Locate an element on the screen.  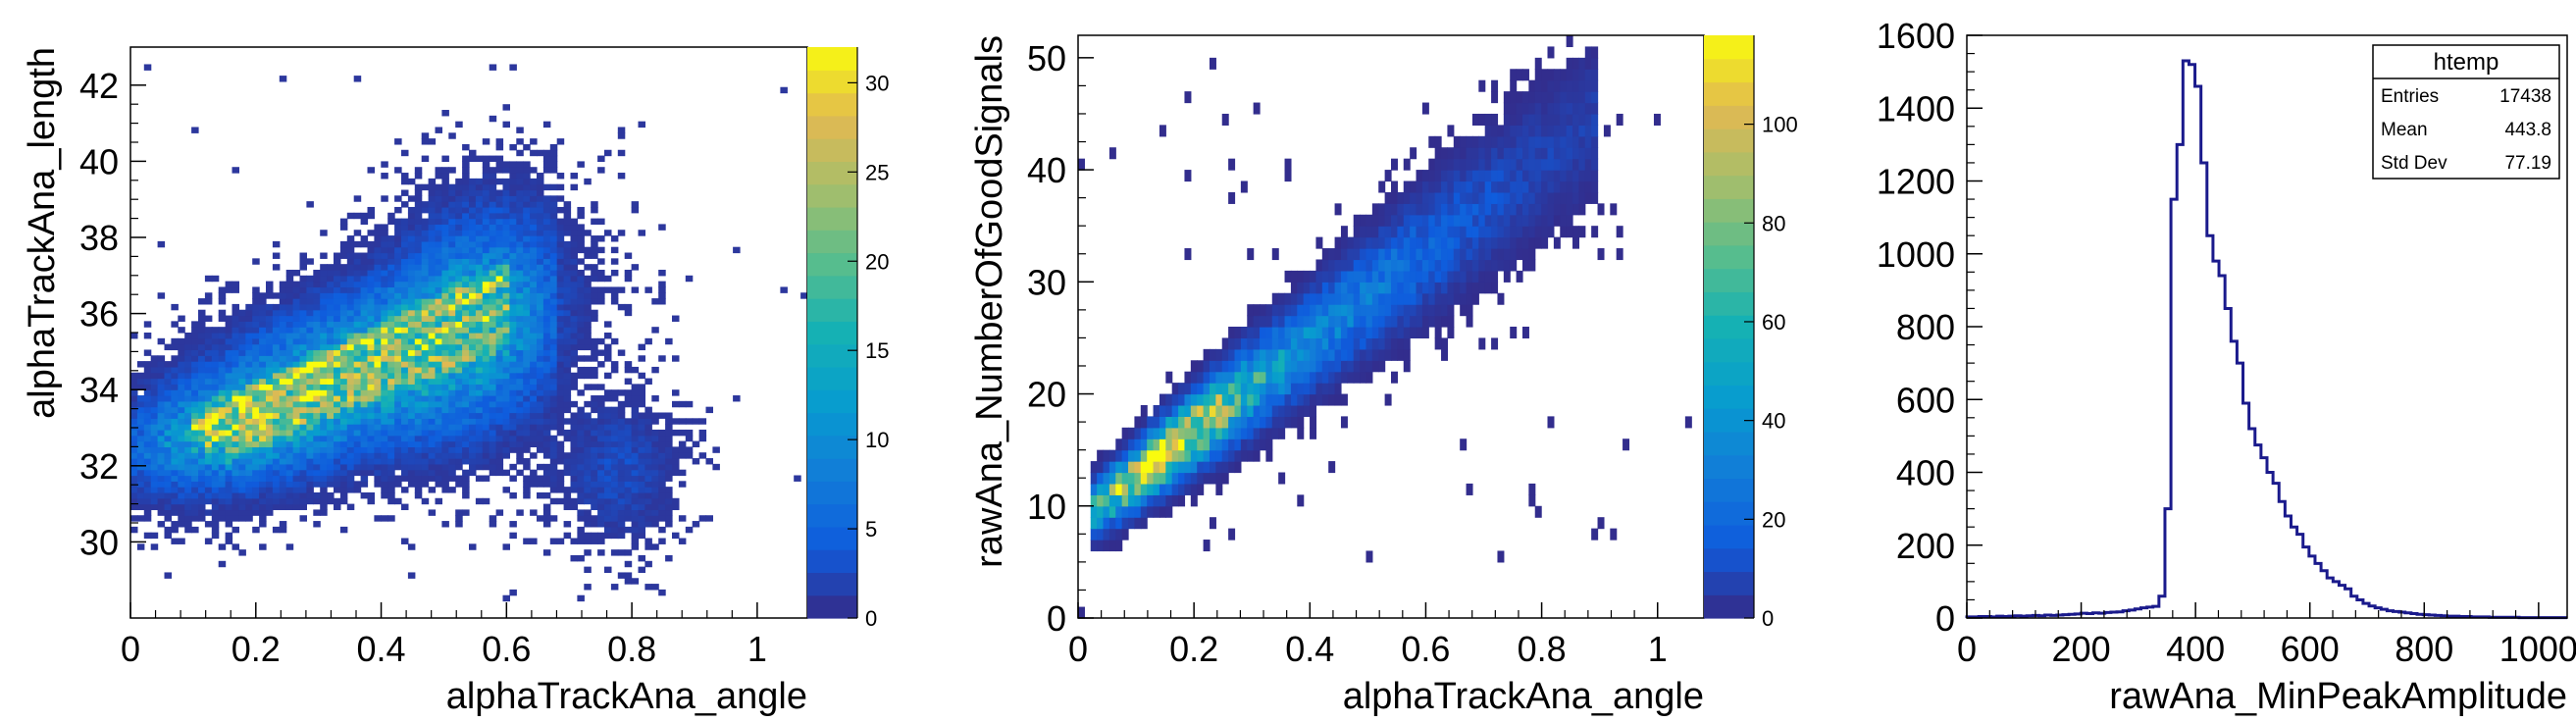
x-tick-label: 0.8 is located at coordinates (1542, 649).